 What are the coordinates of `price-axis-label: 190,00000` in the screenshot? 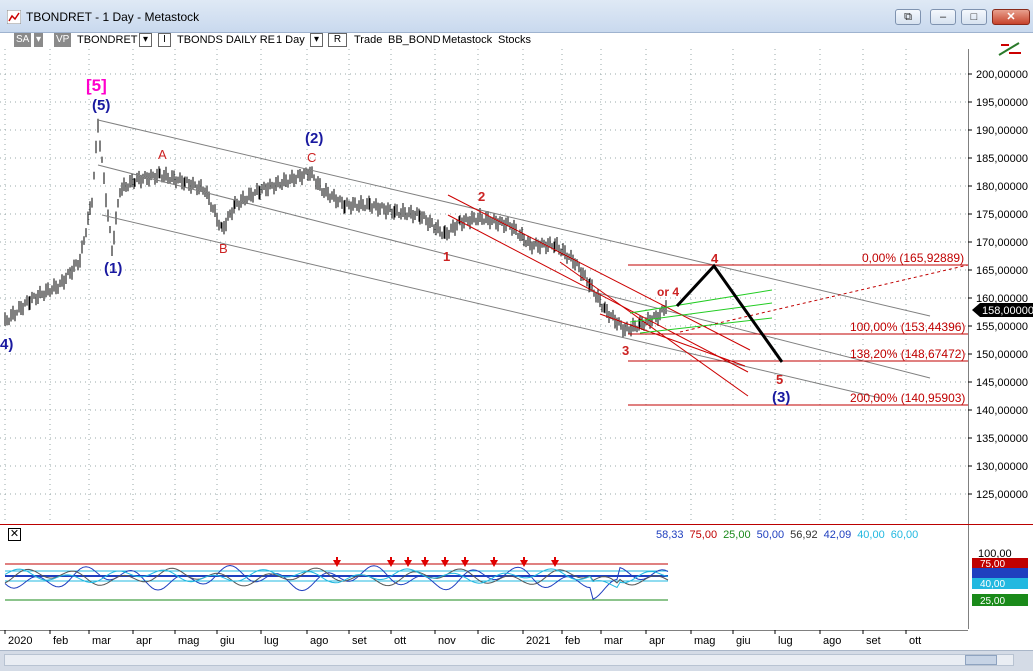 It's located at (1002, 131).